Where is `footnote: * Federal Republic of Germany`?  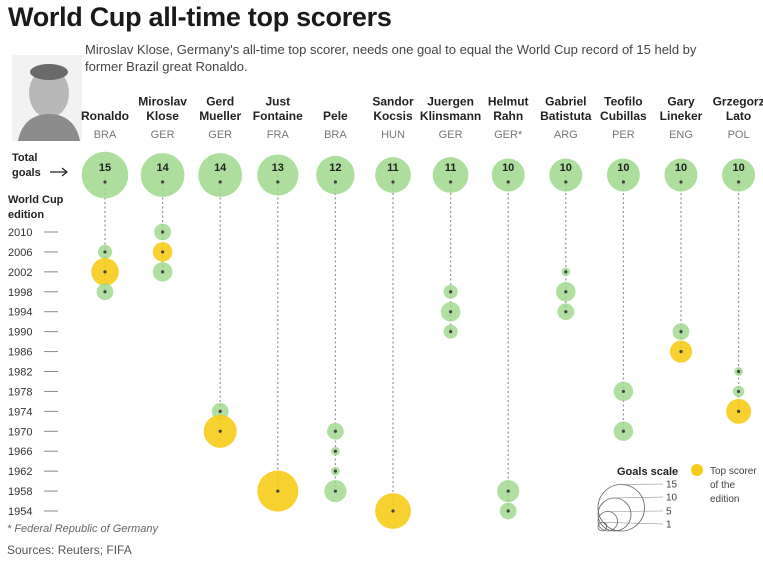
footnote: * Federal Republic of Germany is located at coordinates (83, 529).